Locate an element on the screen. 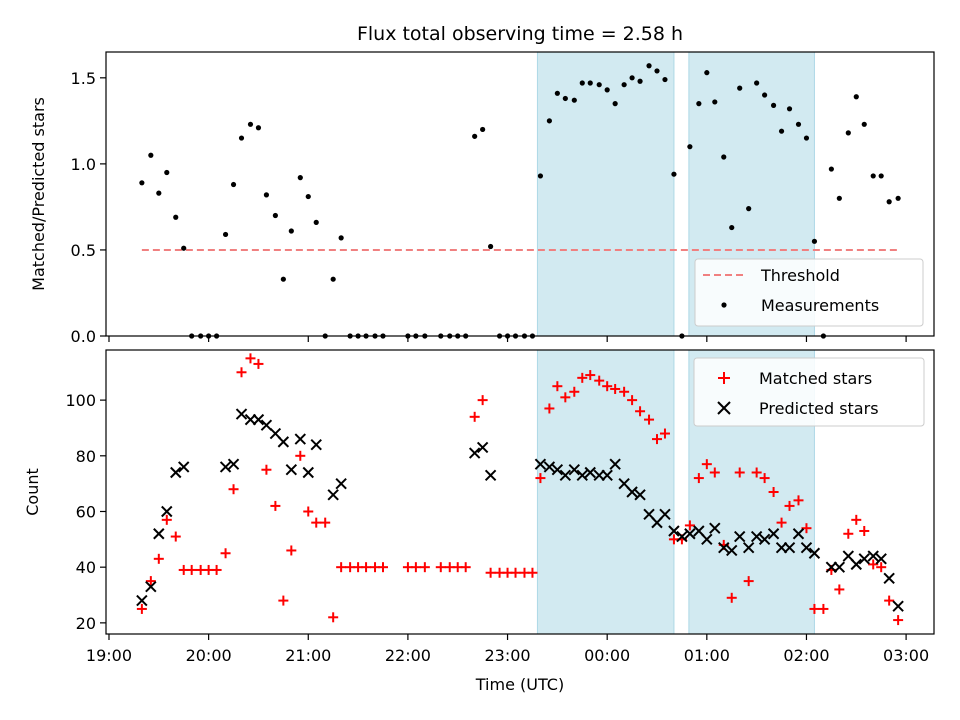 This screenshot has height=720, width=960. top-y-axis-label: Matched/Predicted stars is located at coordinates (38, 194).